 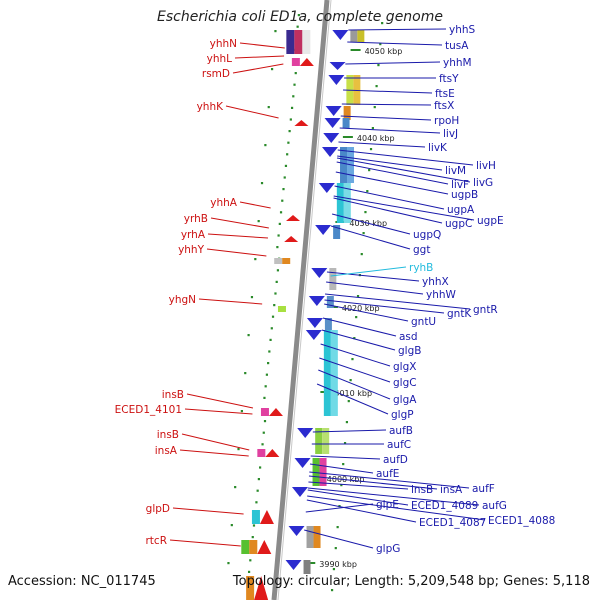 I want to click on gene-label-ftse: ftsE, so click(x=445, y=94).